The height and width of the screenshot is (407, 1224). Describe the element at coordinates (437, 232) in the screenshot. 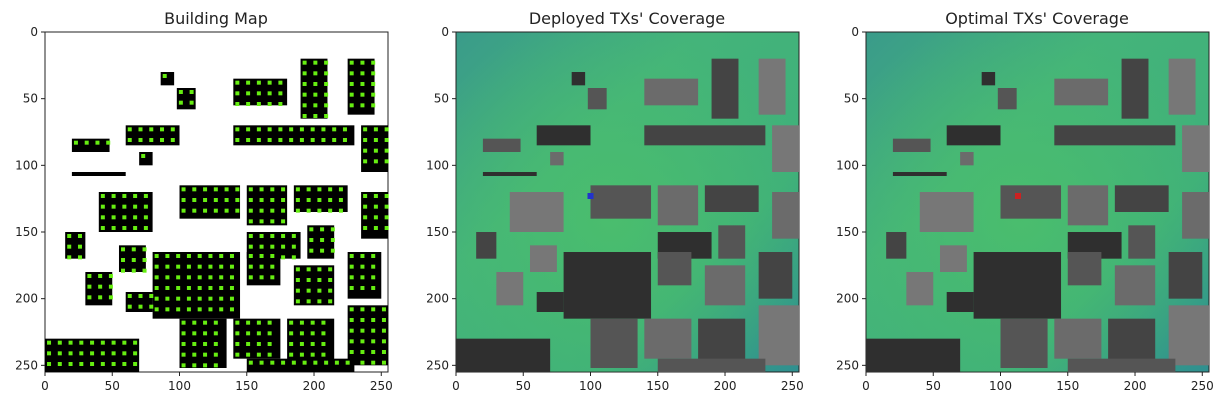

I see `y-tick-label: 150` at that location.